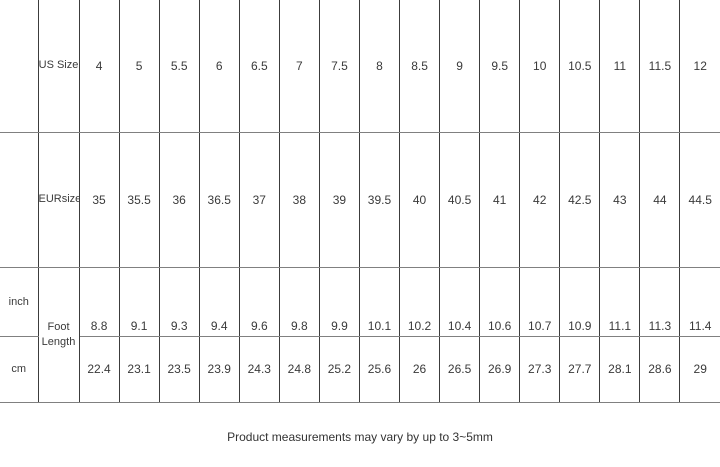  What do you see at coordinates (259, 66) in the screenshot?
I see `us-size-cell: 6.5` at bounding box center [259, 66].